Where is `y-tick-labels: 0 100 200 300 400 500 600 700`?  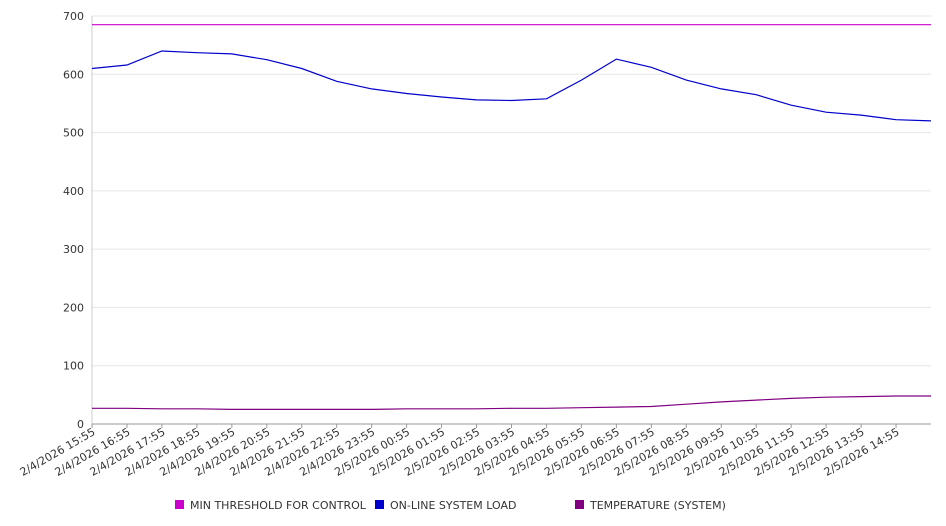 y-tick-labels: 0 100 200 300 400 500 600 700 is located at coordinates (73, 220).